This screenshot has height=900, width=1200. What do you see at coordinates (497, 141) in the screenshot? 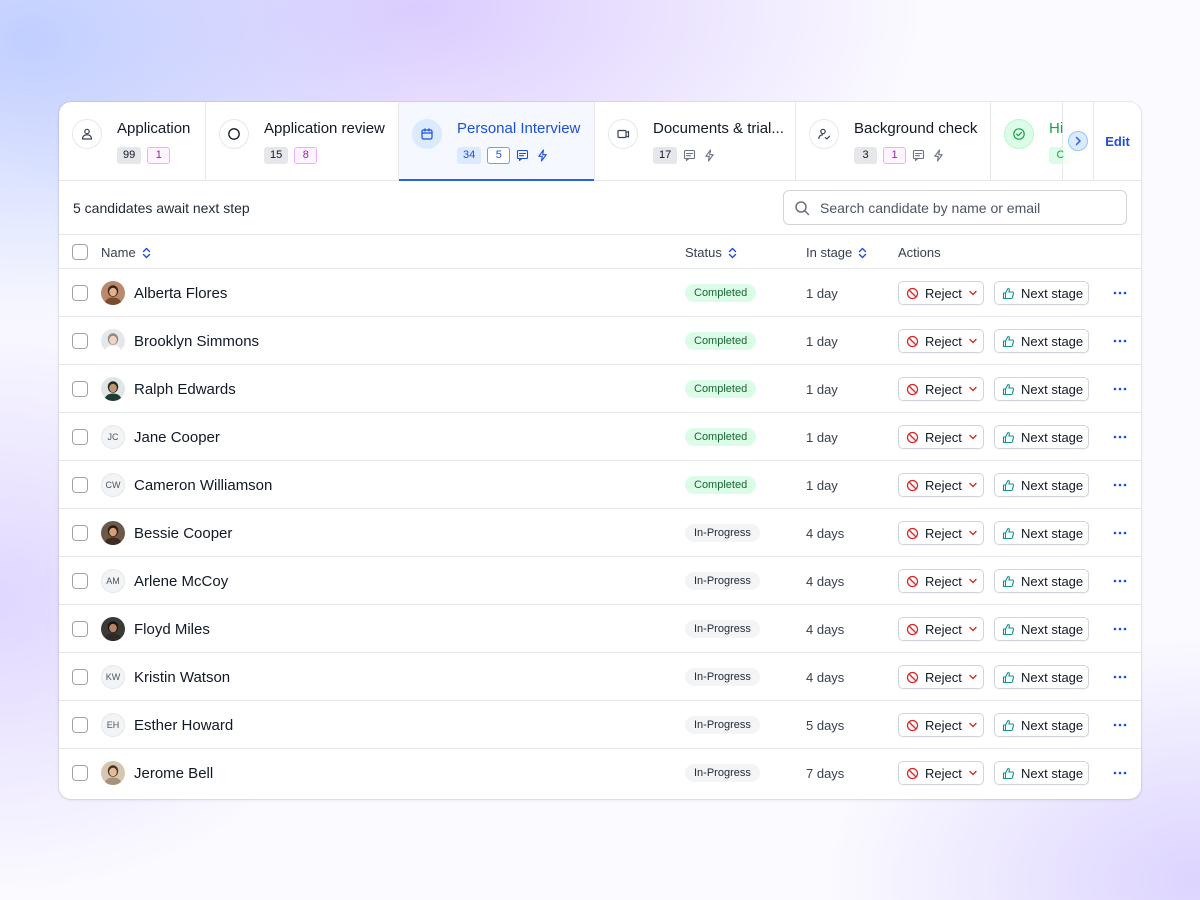
I see `stage-tab-personal-interview: Personal Interview 34 5` at bounding box center [497, 141].